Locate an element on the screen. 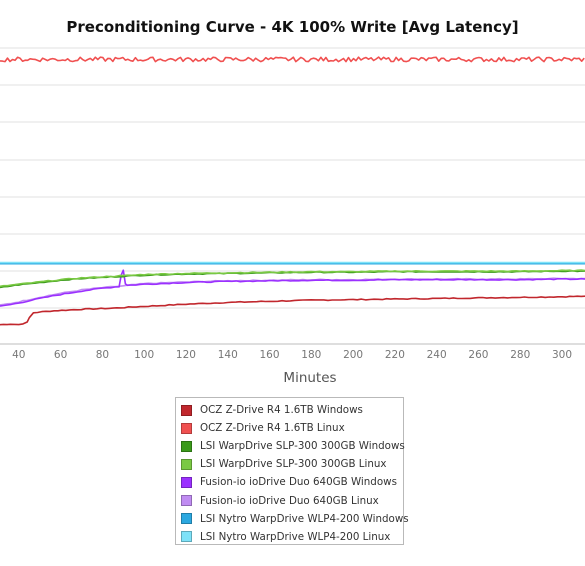 This screenshot has height=566, width=585. x-tick-label: 120 is located at coordinates (186, 355).